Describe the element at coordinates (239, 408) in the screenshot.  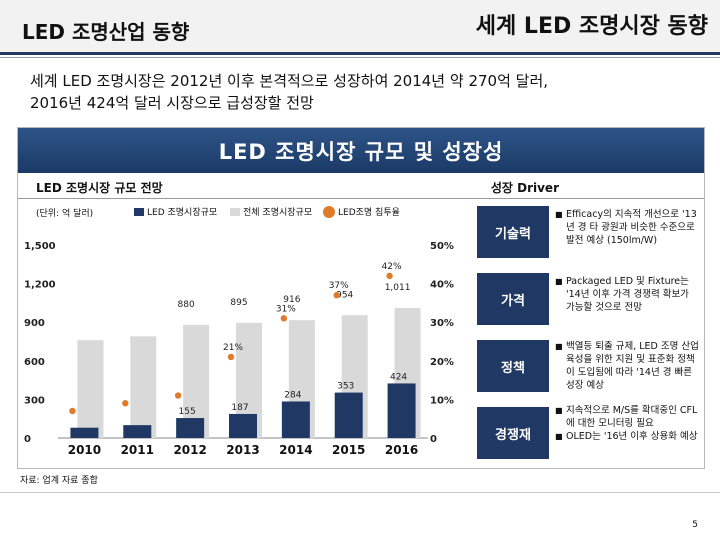
I see `bar-led-label: 187` at that location.